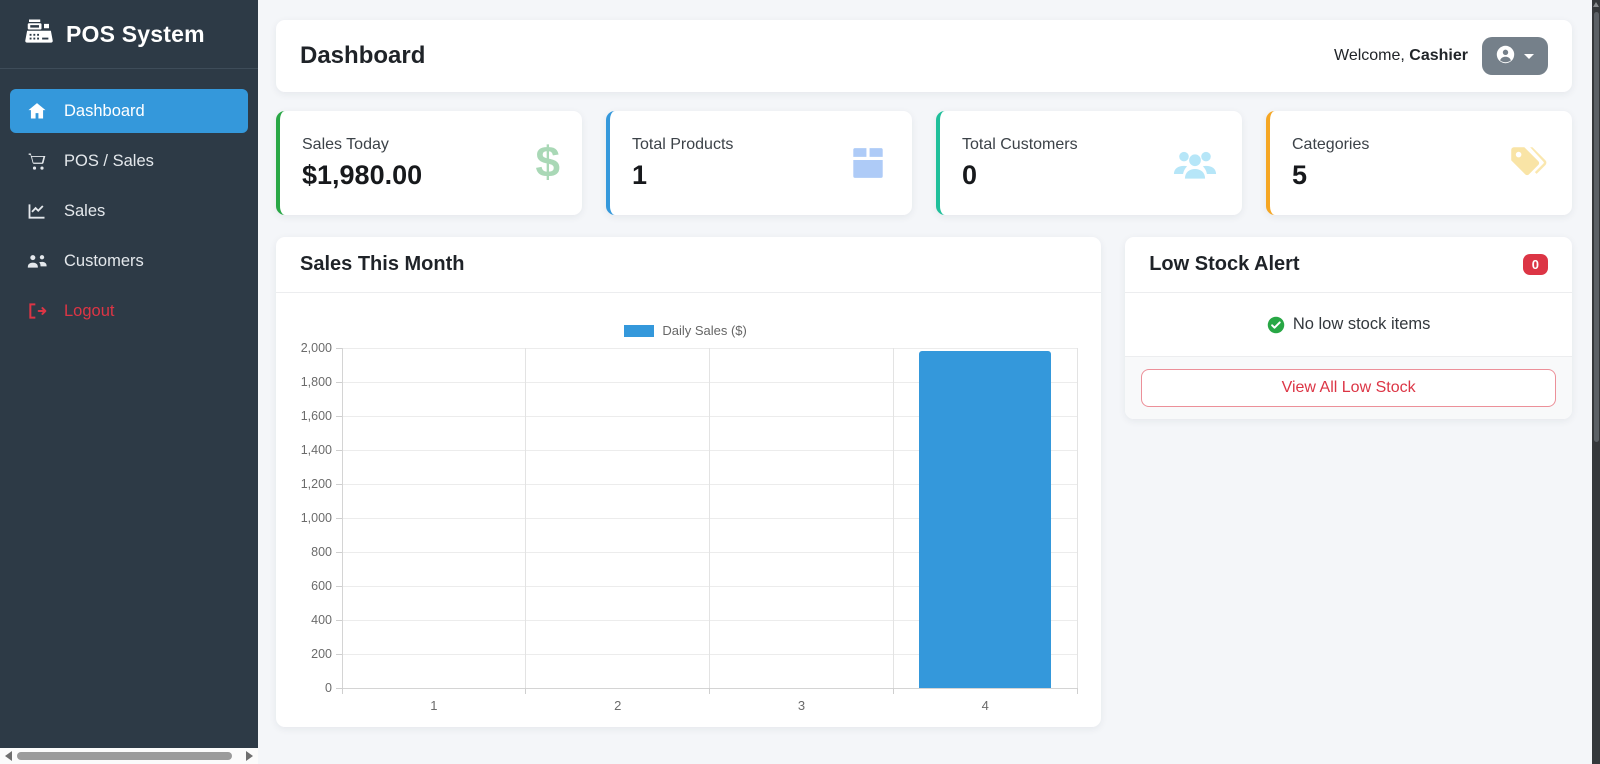 The image size is (1600, 764). What do you see at coordinates (316, 450) in the screenshot?
I see `y-tick-label: 1,400` at bounding box center [316, 450].